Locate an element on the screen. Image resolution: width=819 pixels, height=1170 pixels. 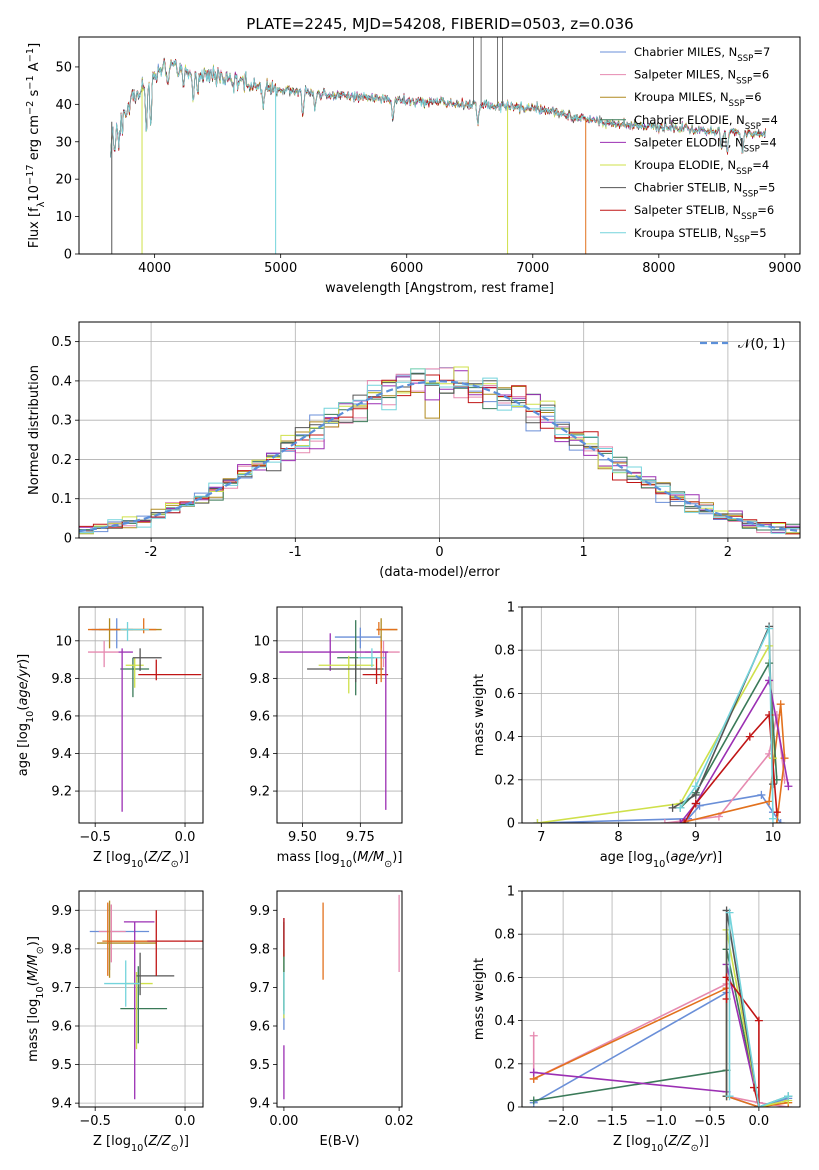
x-axis-label: wavelength [Angstrom, rest frame] is located at coordinates (439, 288).